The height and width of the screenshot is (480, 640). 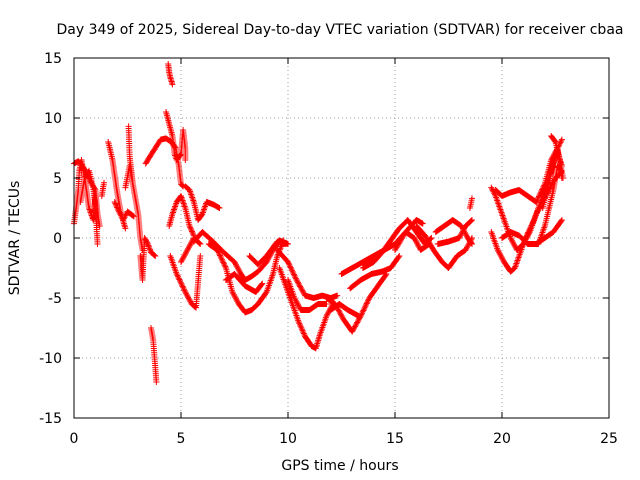 What do you see at coordinates (395, 439) in the screenshot?
I see `x-tick-label: 15` at bounding box center [395, 439].